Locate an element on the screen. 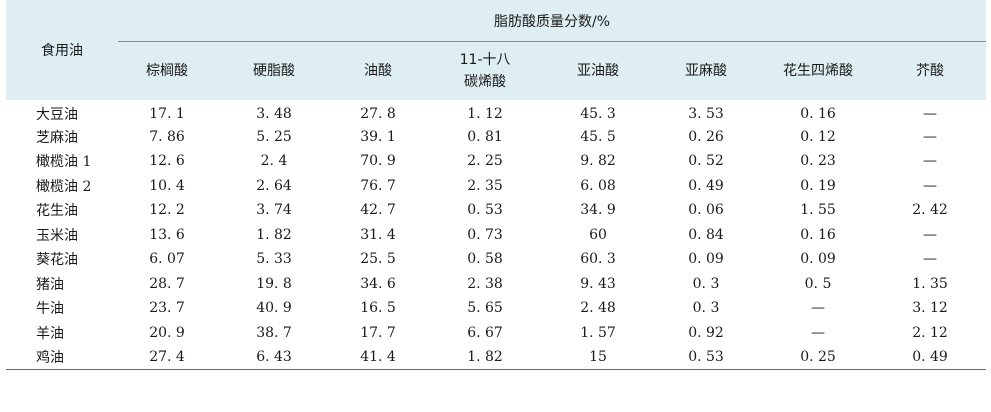  value-cell: 1. 12 is located at coordinates (485, 113).